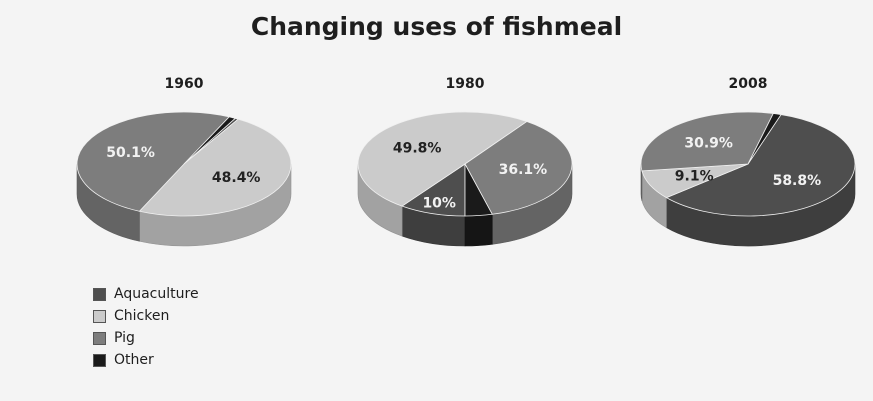  What do you see at coordinates (523, 170) in the screenshot?
I see `pie-1980-label-pig: 36.1%` at bounding box center [523, 170].